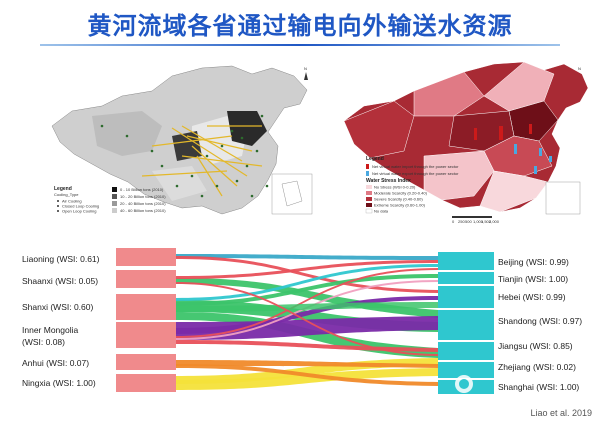 Image resolution: width=600 pixels, height=422 pixels. What do you see at coordinates (537, 367) in the screenshot?
I see `target-label-zhejiang: Zhejiang (WSI: 0.02)` at bounding box center [537, 367].